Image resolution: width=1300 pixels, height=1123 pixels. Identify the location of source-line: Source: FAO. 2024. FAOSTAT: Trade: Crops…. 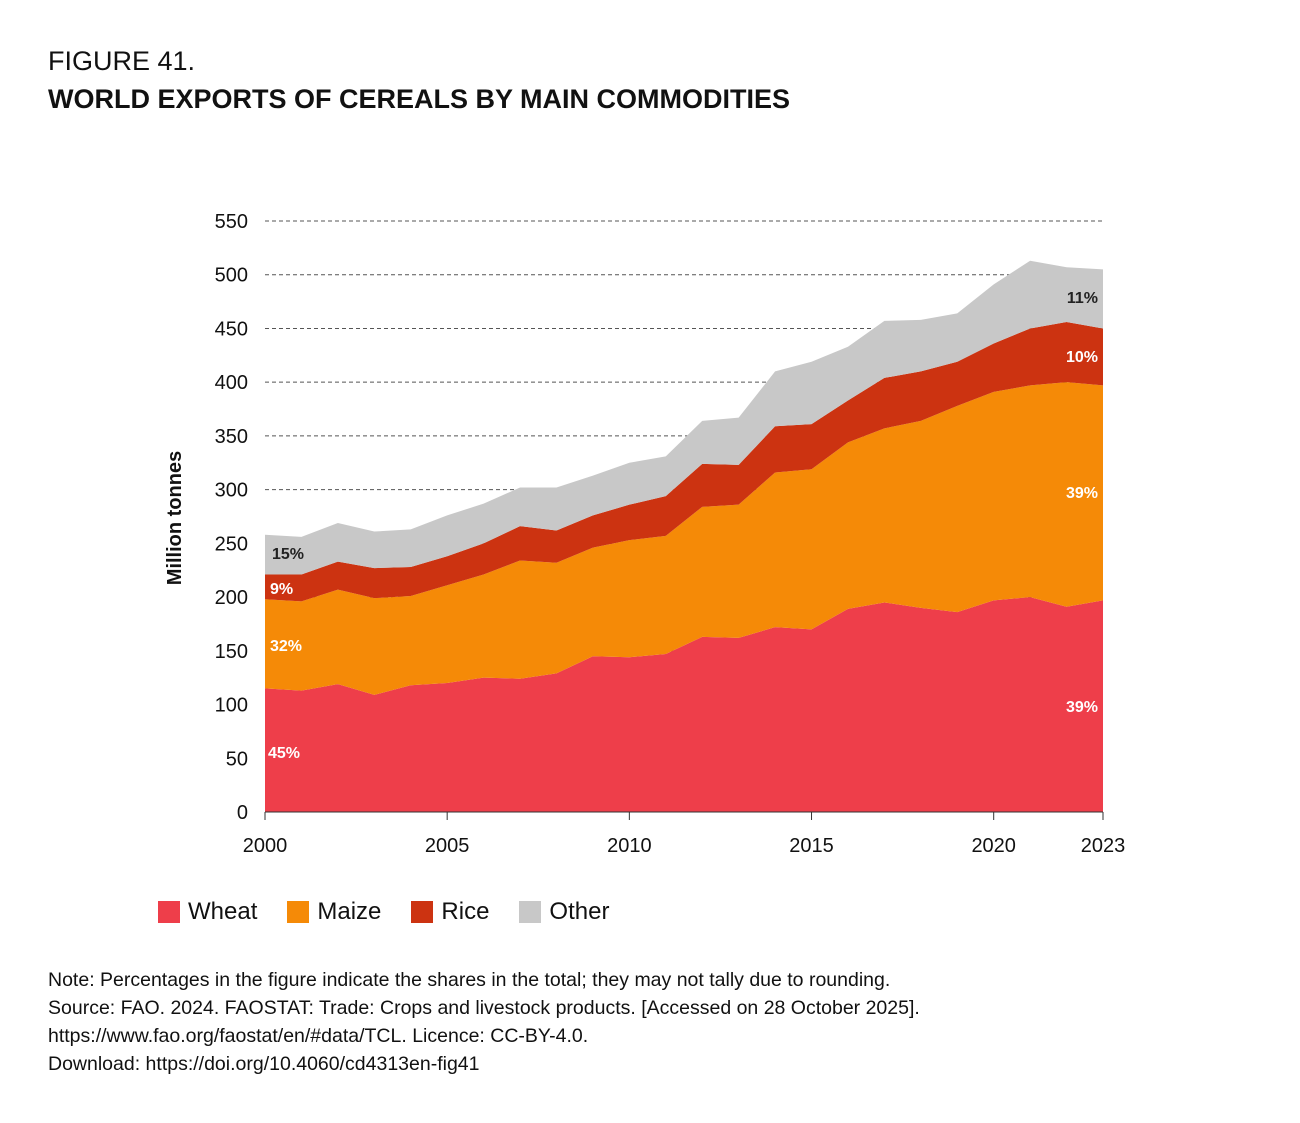
(484, 1008).